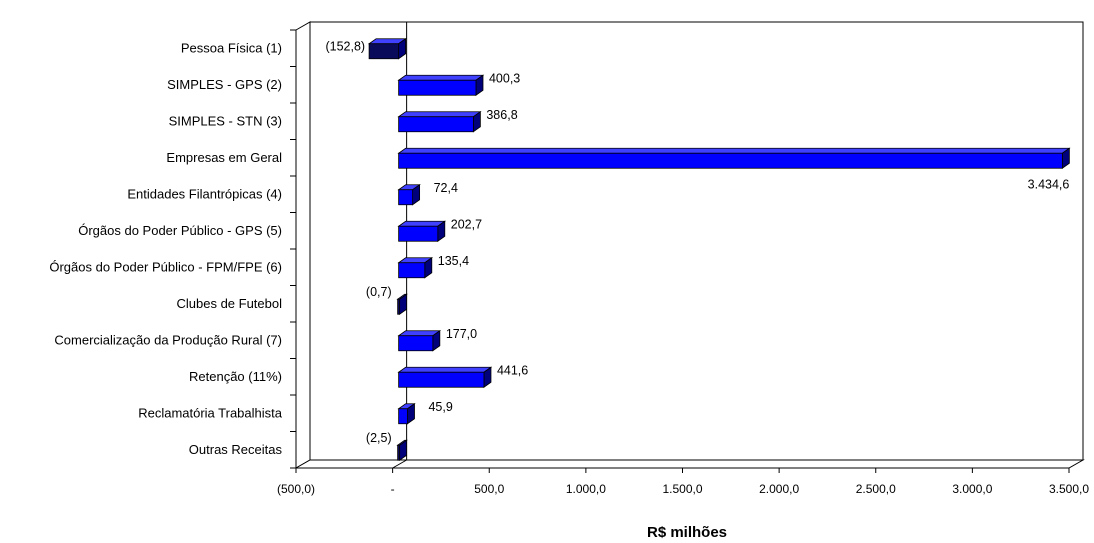  What do you see at coordinates (168, 339) in the screenshot?
I see `category-label: Comercialização da Produção Rural (7)` at bounding box center [168, 339].